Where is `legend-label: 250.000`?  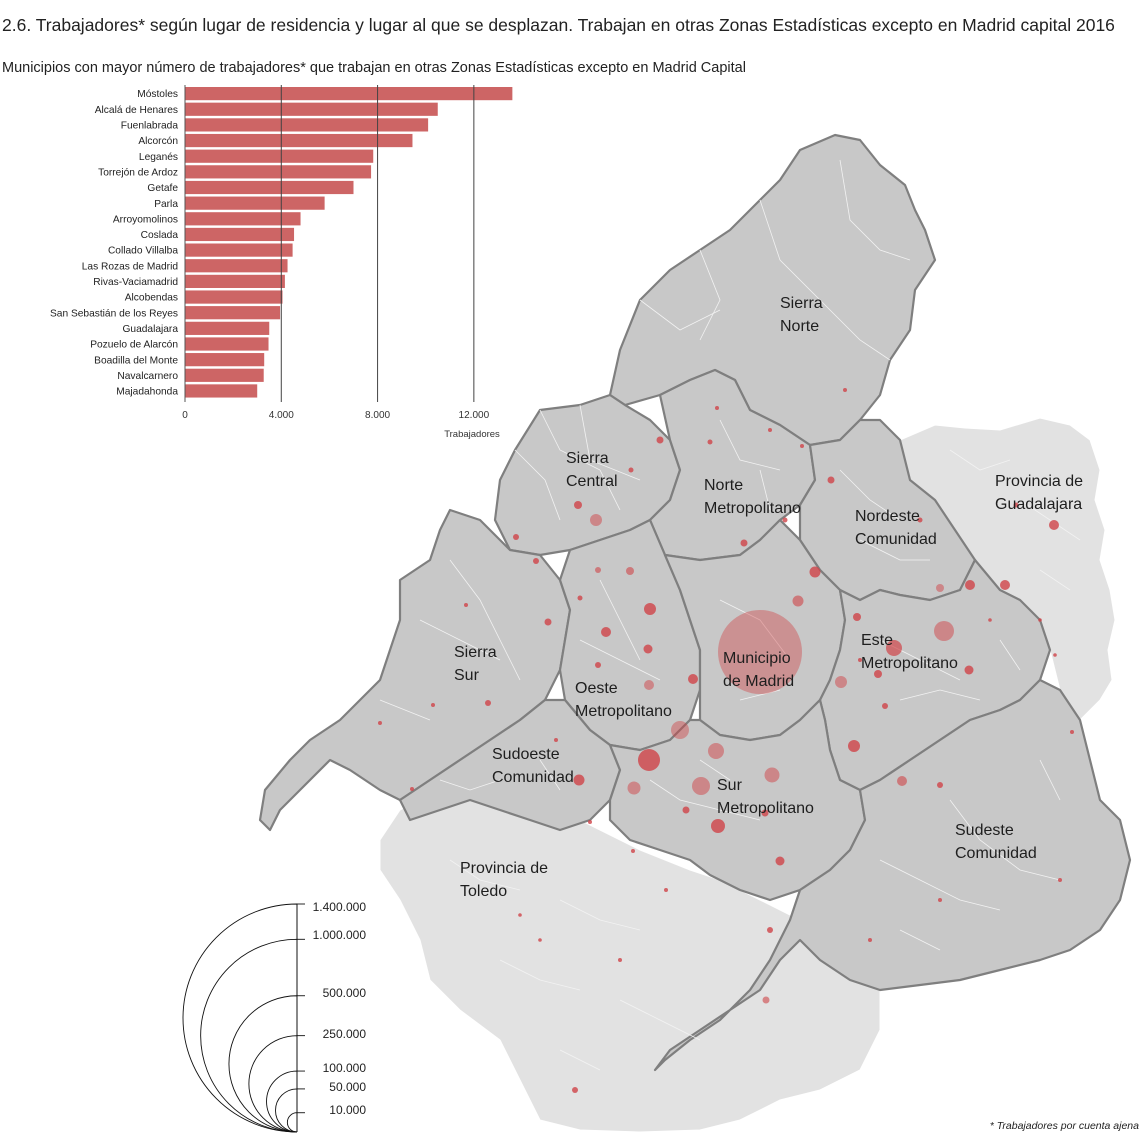 legend-label: 250.000 is located at coordinates (345, 1034).